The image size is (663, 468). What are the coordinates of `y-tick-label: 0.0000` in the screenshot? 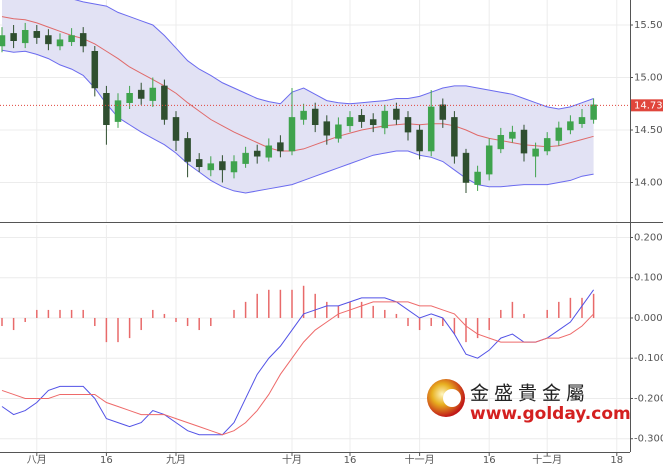 It's located at (648, 318).